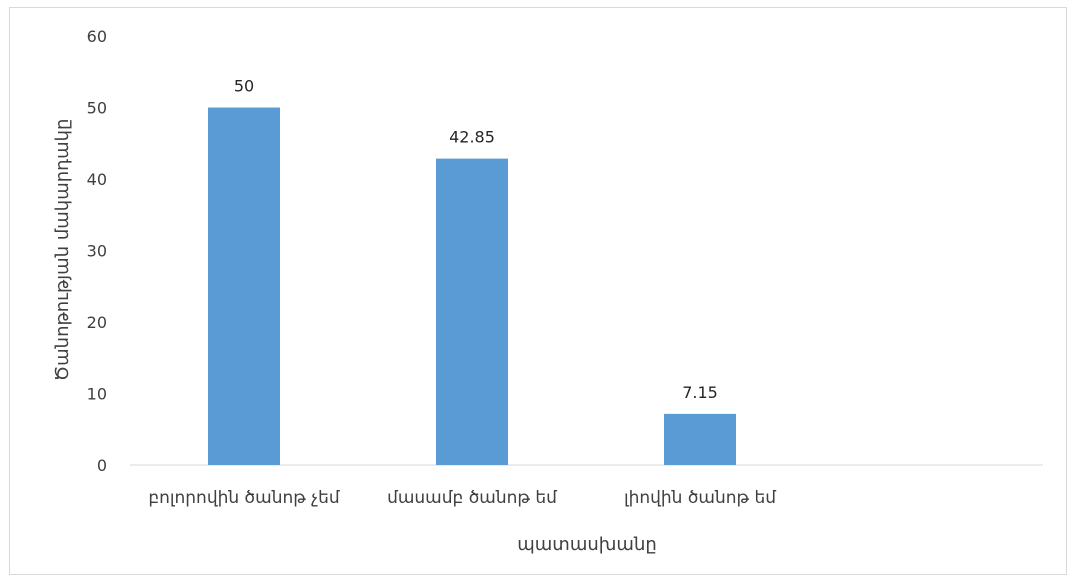 Image resolution: width=1077 pixels, height=582 pixels. What do you see at coordinates (97, 36) in the screenshot?
I see `y-tick-label: 60` at bounding box center [97, 36].